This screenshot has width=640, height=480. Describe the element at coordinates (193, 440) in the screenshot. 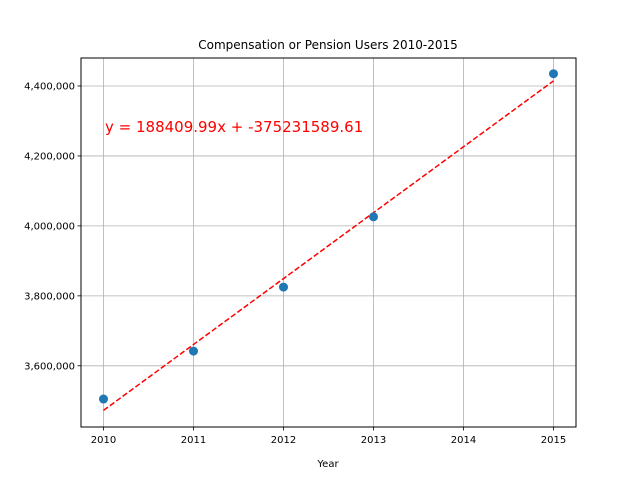

I see `x-tick-label: 2011` at that location.